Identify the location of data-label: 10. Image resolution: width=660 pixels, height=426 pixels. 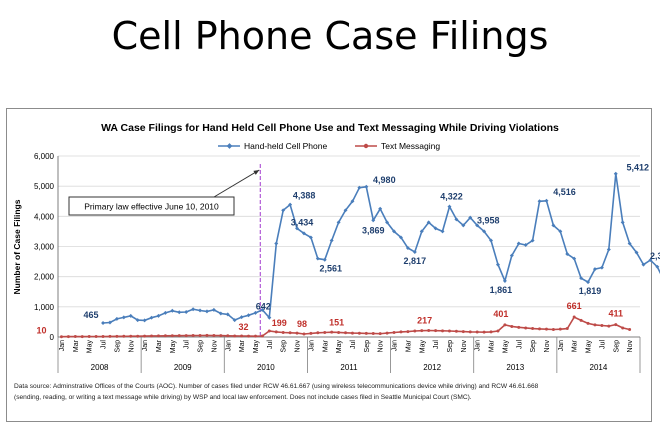
(41, 331).